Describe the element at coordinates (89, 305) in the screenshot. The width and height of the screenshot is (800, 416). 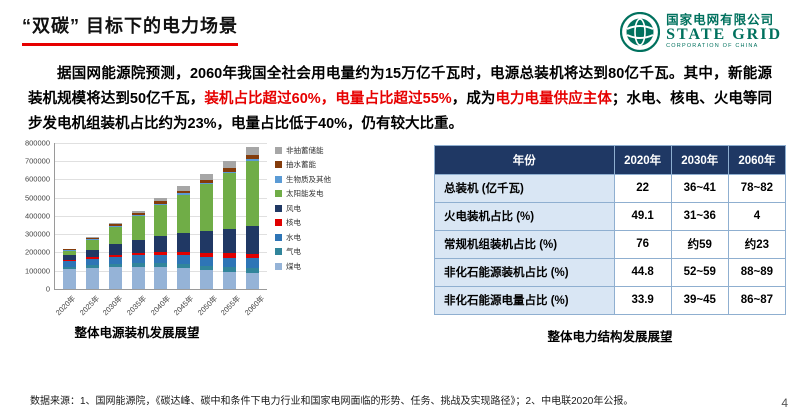
I see `x-tick-label: 2025年` at that location.